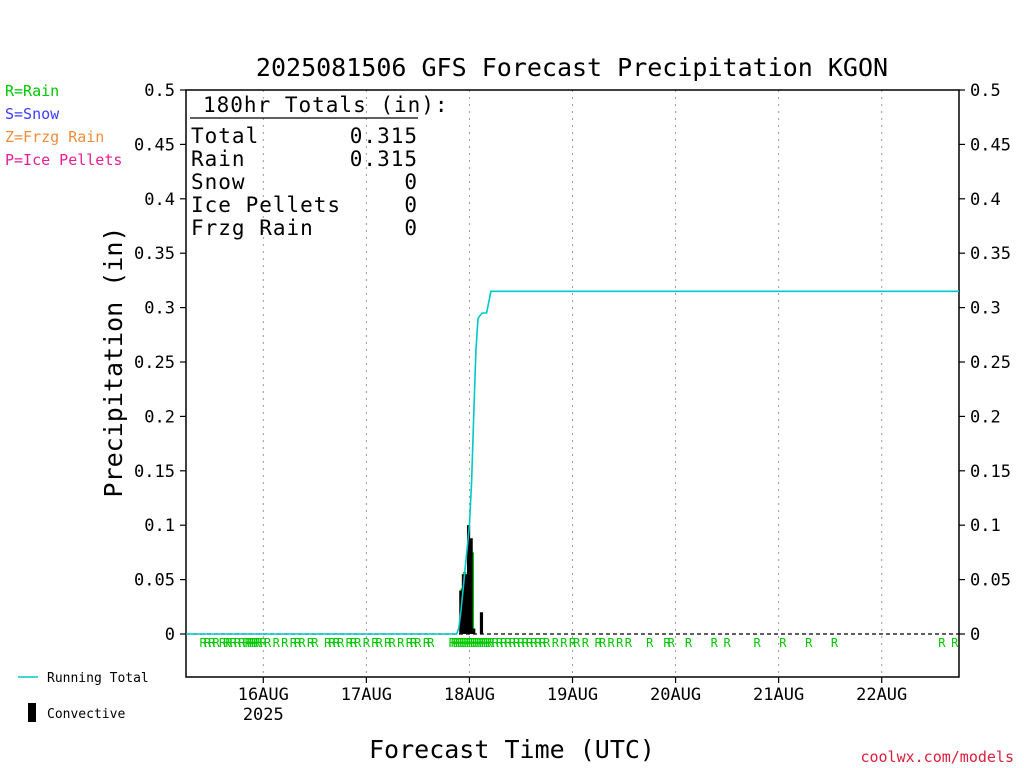 The width and height of the screenshot is (1024, 768). Describe the element at coordinates (159, 91) in the screenshot. I see `y-tick-label: 0.5` at that location.